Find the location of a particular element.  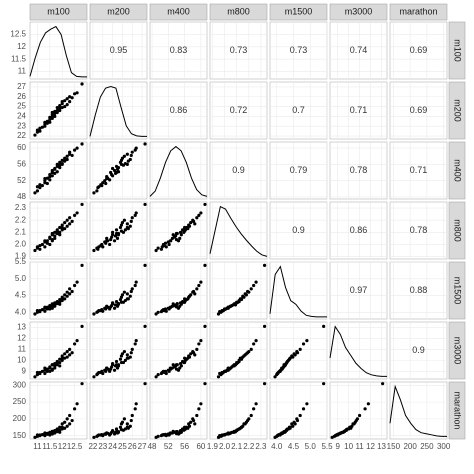

correlation: 0.78 is located at coordinates (419, 230).